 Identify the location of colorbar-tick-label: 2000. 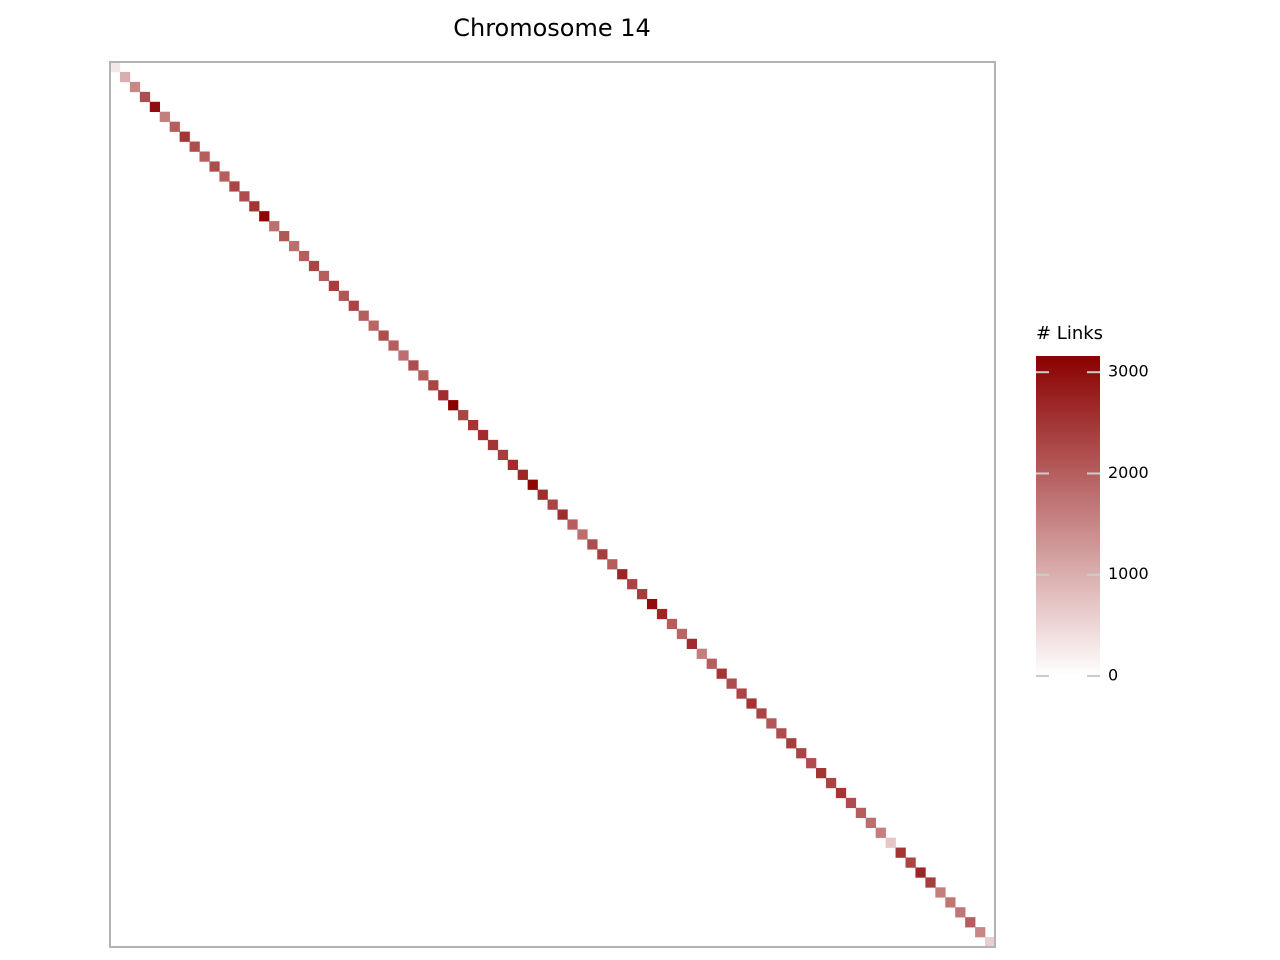
(1128, 472).